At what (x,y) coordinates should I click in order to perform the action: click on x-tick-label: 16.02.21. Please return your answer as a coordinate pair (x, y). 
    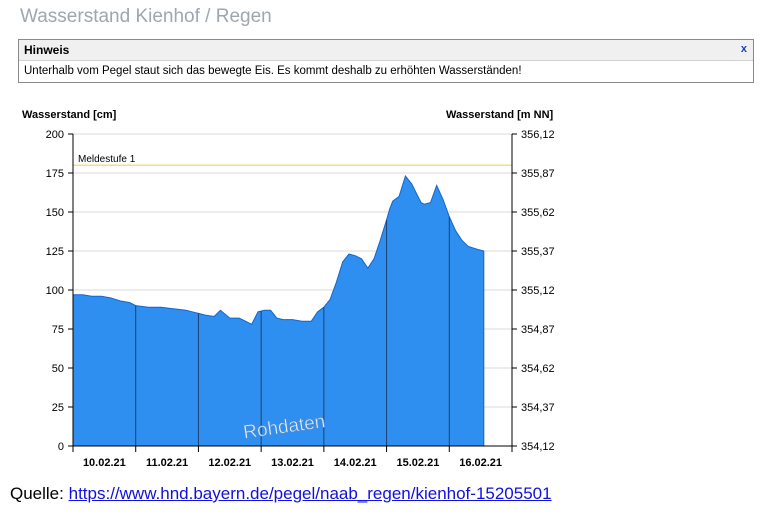
    Looking at the image, I should click on (480, 463).